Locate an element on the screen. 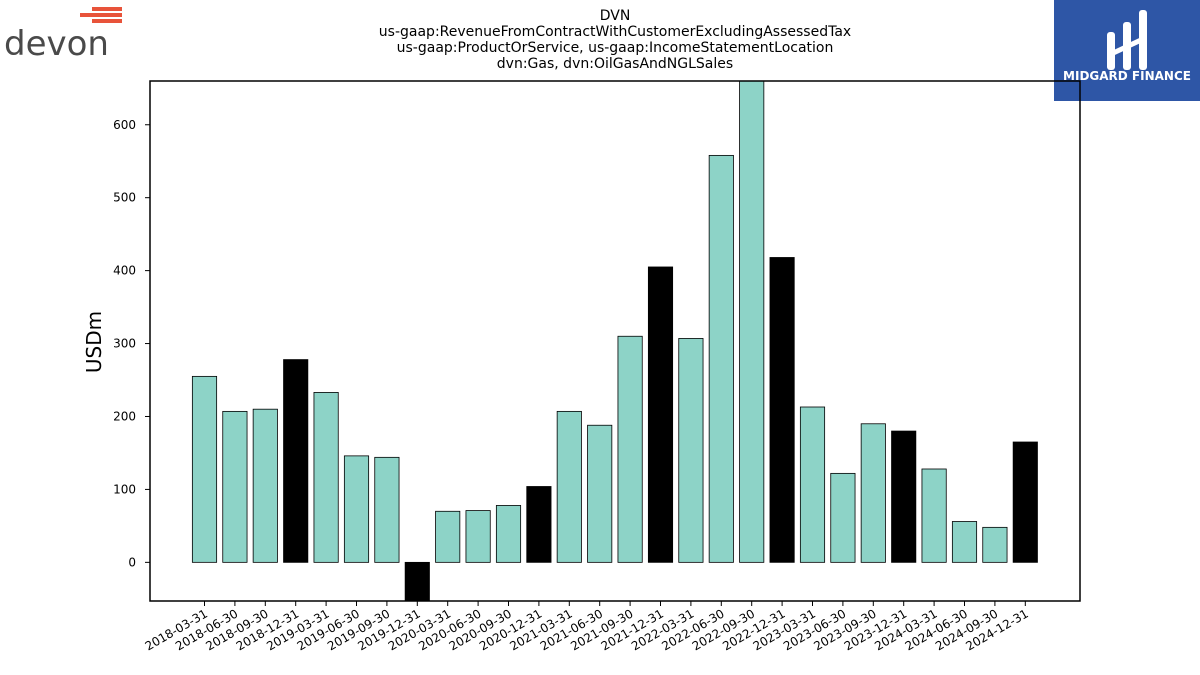 This screenshot has height=675, width=1200. devon-logo: devon is located at coordinates (63, 35).